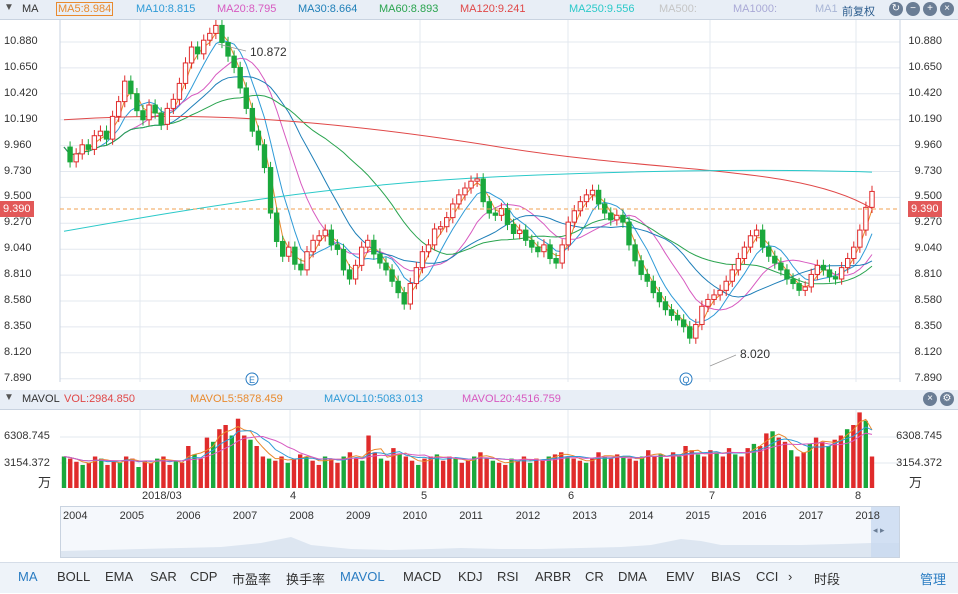 The image size is (958, 594). Describe the element at coordinates (508, 576) in the screenshot. I see `tab-10: RSI` at that location.